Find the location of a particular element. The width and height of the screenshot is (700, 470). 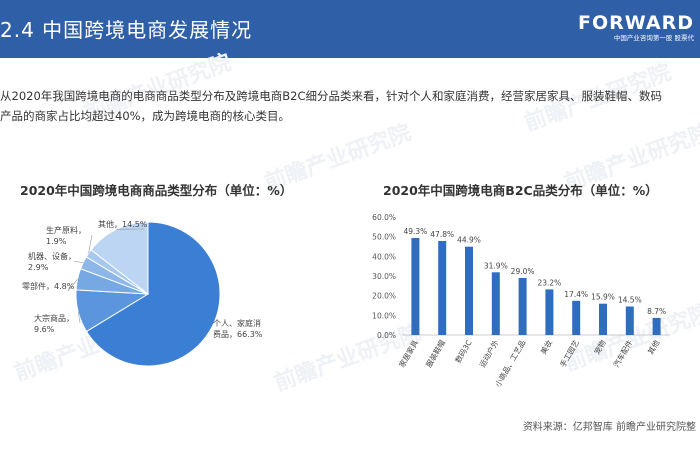

pie-slice is located at coordinates (153, 294).